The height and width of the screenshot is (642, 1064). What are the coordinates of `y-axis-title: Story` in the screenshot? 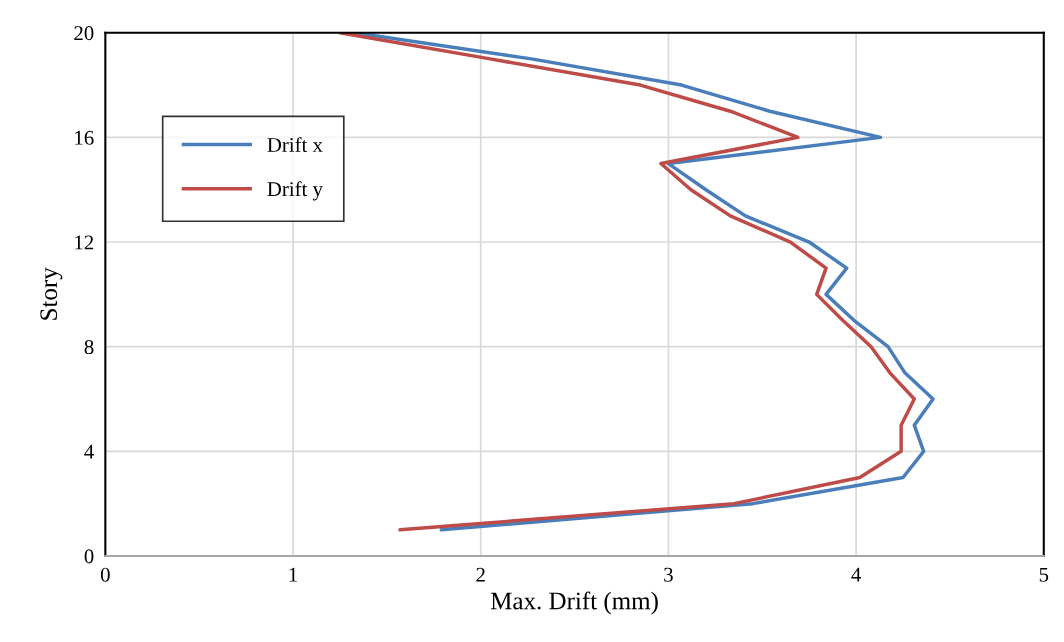 It's located at (51, 293).